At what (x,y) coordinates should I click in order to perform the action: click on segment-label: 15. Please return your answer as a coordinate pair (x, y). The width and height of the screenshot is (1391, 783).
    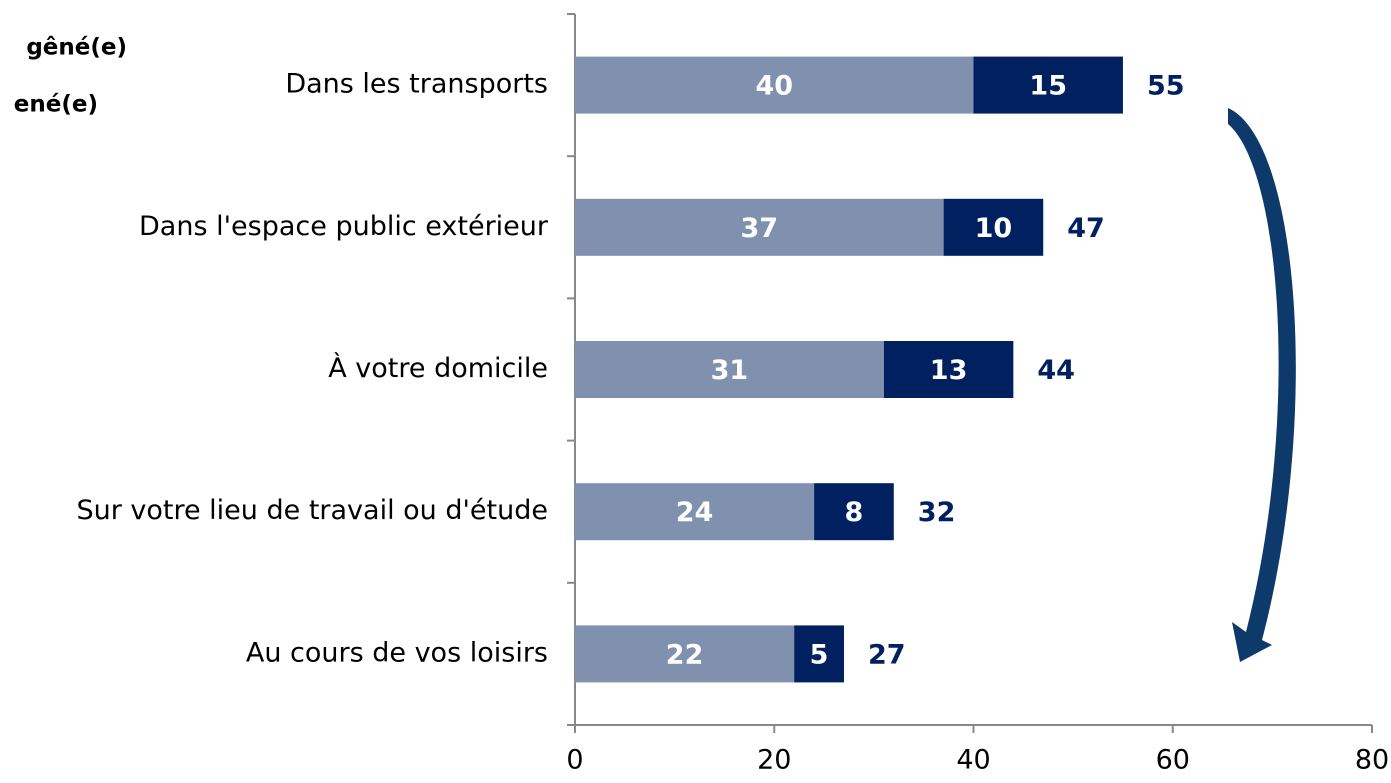
    Looking at the image, I should click on (1048, 86).